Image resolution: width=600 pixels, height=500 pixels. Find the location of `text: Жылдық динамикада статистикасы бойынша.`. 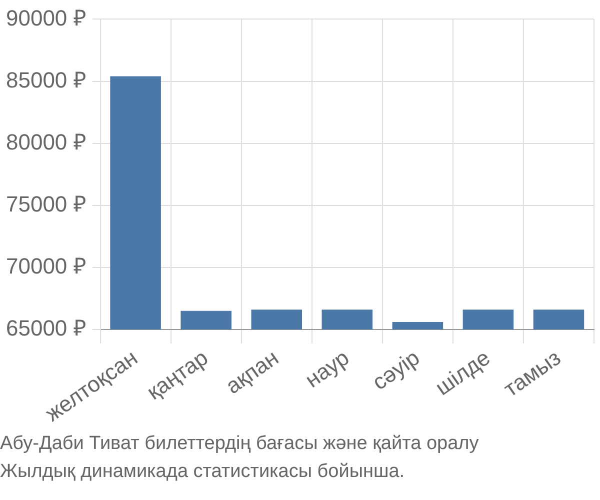

text: Жылдық динамикада статистикасы бойынша. is located at coordinates (203, 472).